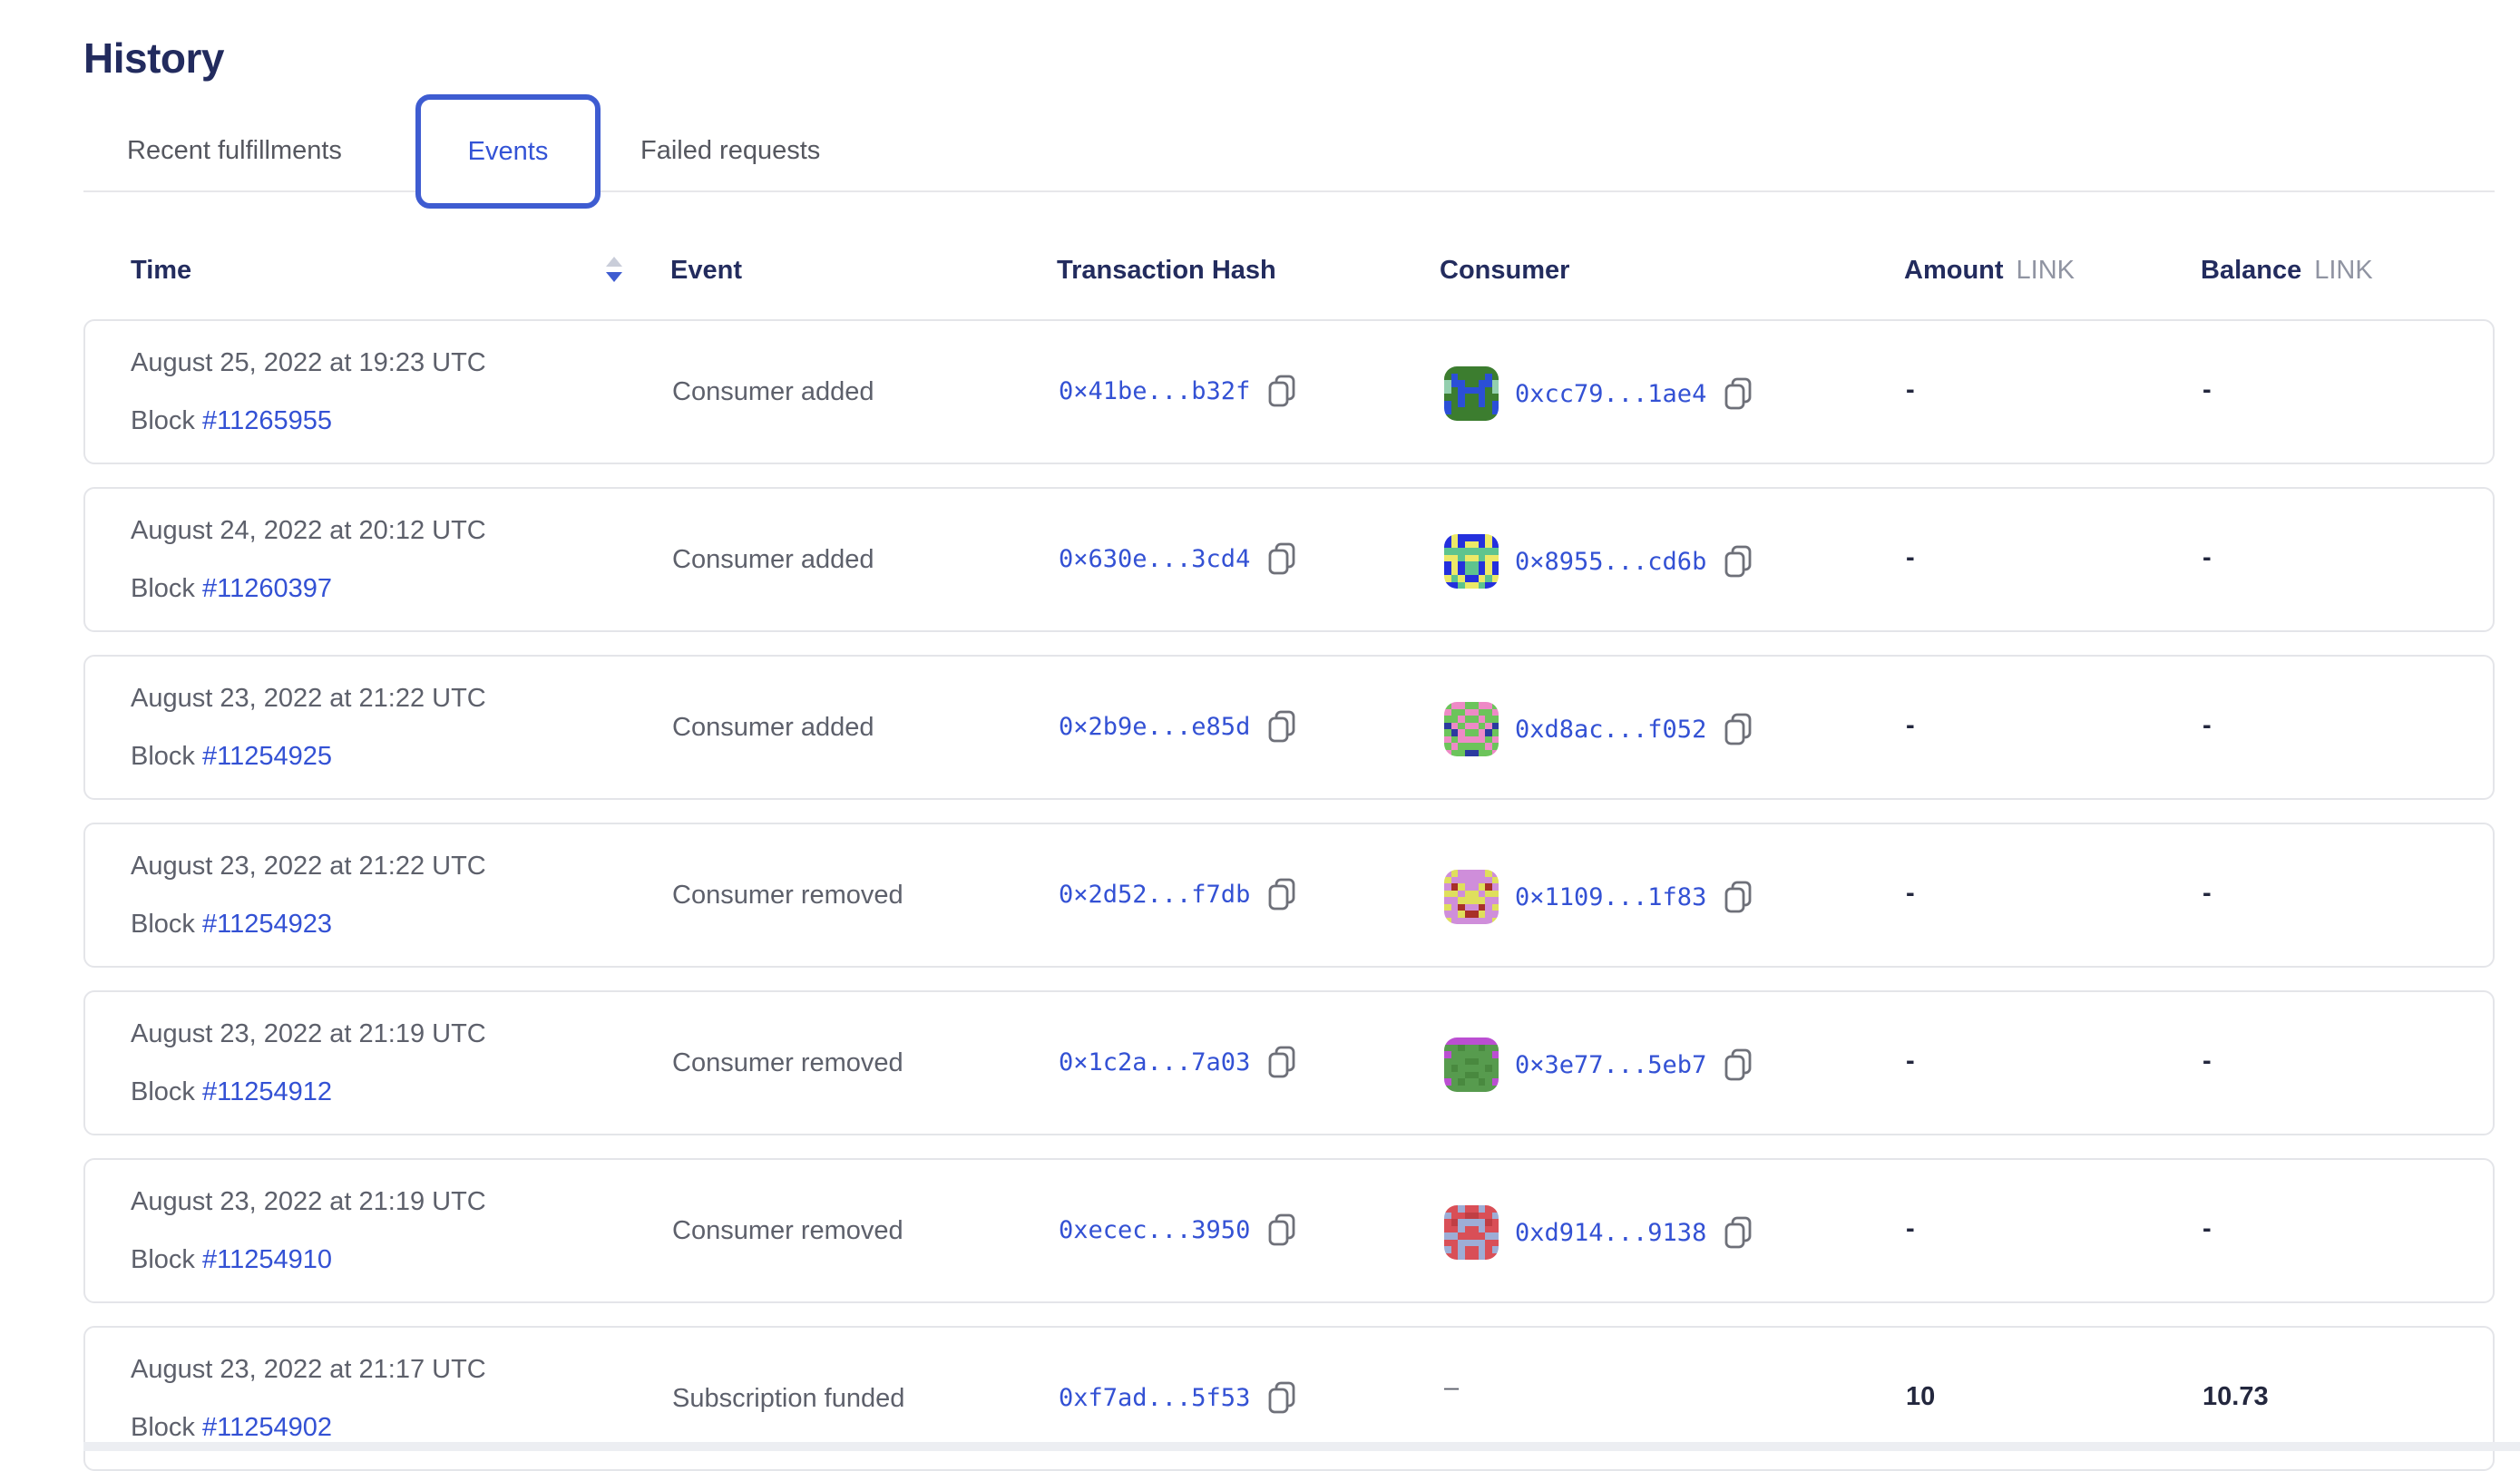 The image size is (2520, 1471). I want to click on consumer-address-link: 0×1109...1f83, so click(1611, 896).